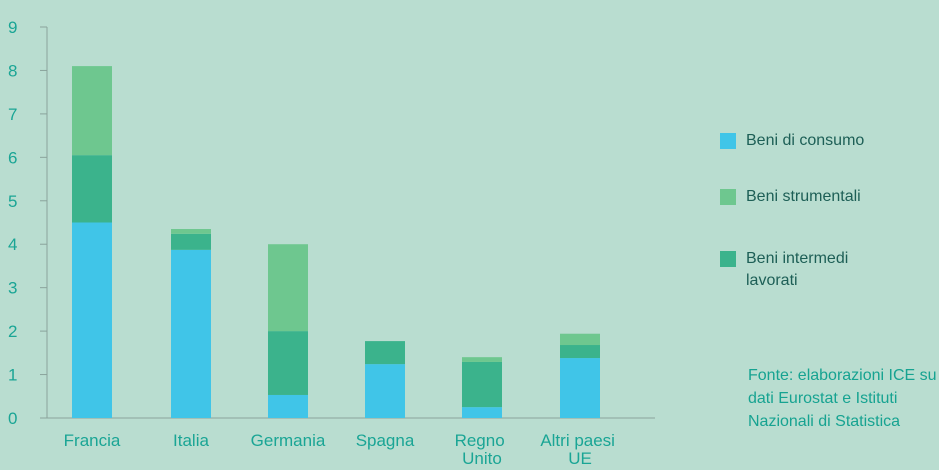 The width and height of the screenshot is (939, 470). Describe the element at coordinates (797, 269) in the screenshot. I see `legend-label: Beni intermedi lavorati` at that location.